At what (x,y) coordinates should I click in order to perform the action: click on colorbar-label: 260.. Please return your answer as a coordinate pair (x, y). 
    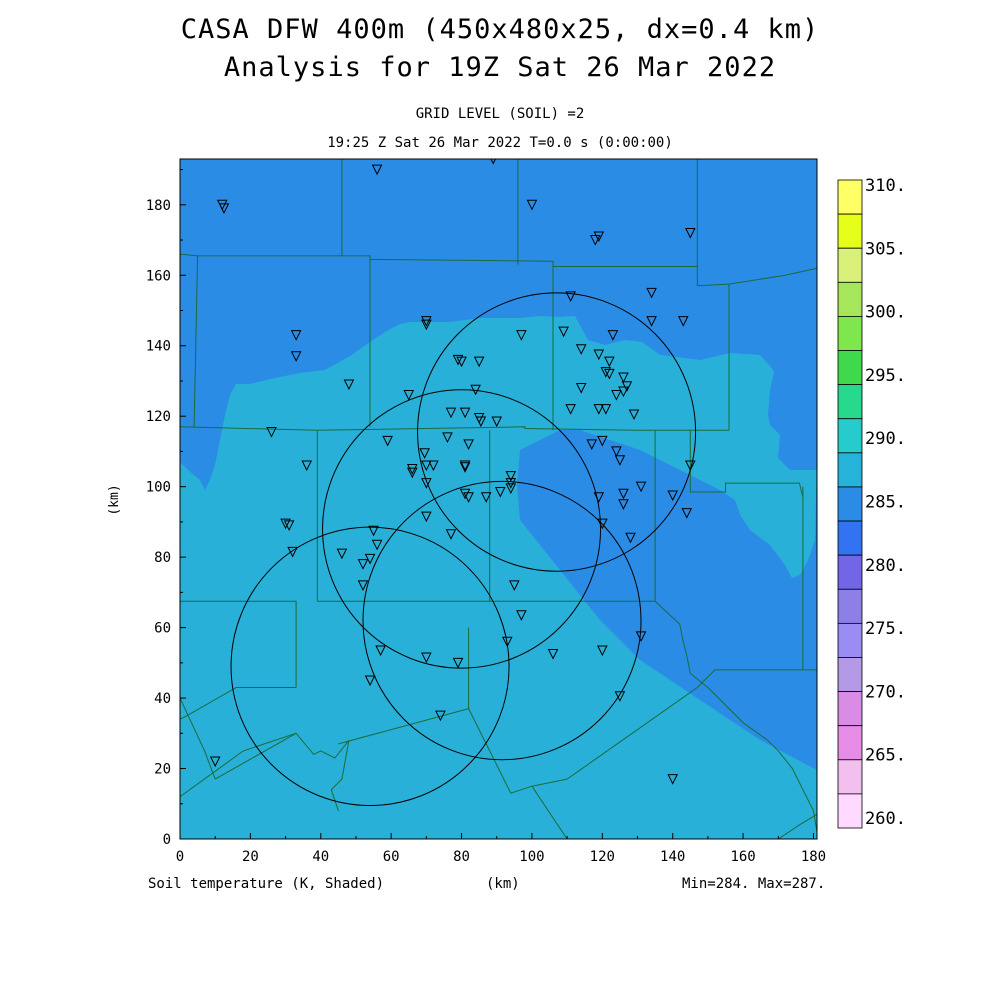
    Looking at the image, I should click on (885, 819).